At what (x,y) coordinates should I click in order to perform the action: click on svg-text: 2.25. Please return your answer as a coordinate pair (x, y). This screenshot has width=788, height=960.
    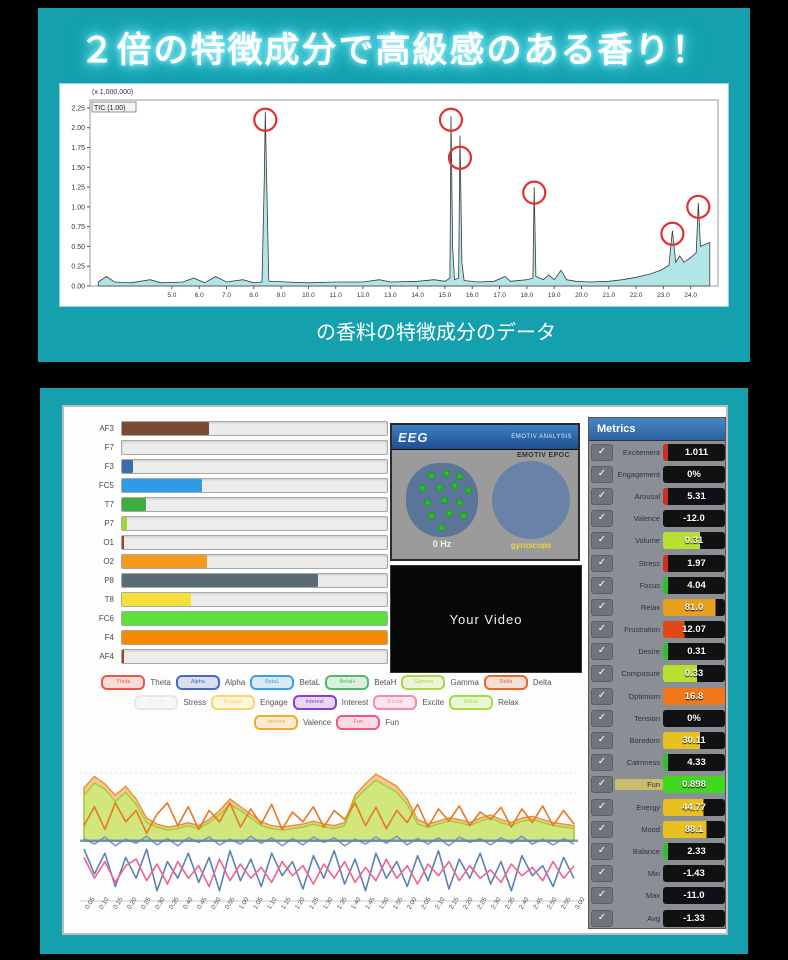
    Looking at the image, I should click on (78, 108).